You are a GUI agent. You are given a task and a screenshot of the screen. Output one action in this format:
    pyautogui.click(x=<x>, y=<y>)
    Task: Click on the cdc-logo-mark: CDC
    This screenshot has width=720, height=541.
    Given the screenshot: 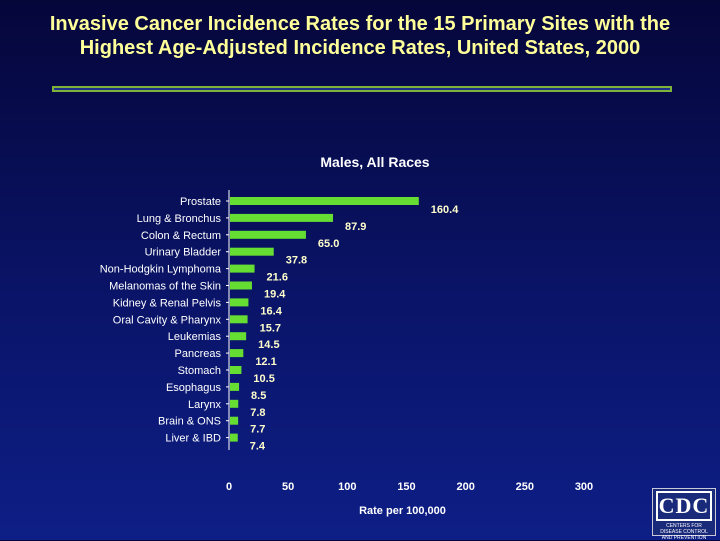 What is the action you would take?
    pyautogui.click(x=684, y=506)
    